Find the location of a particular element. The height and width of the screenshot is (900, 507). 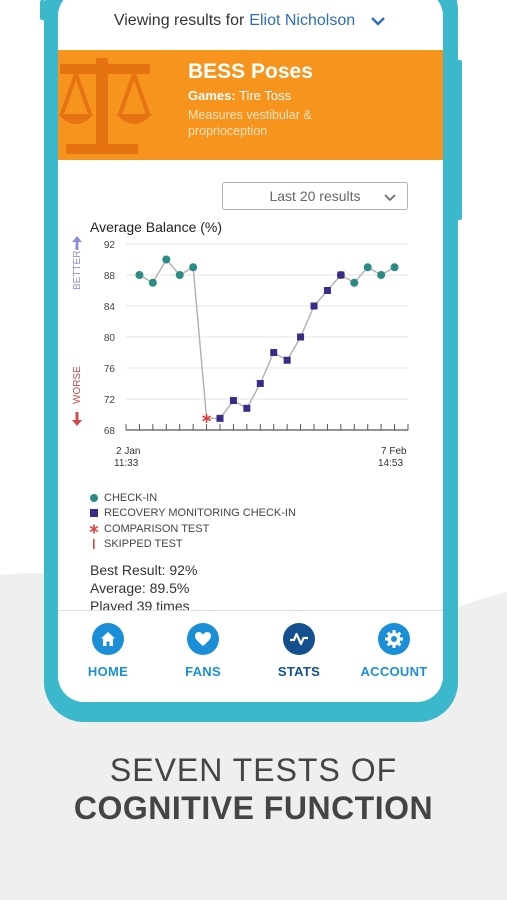

square-icon is located at coordinates (94, 513).